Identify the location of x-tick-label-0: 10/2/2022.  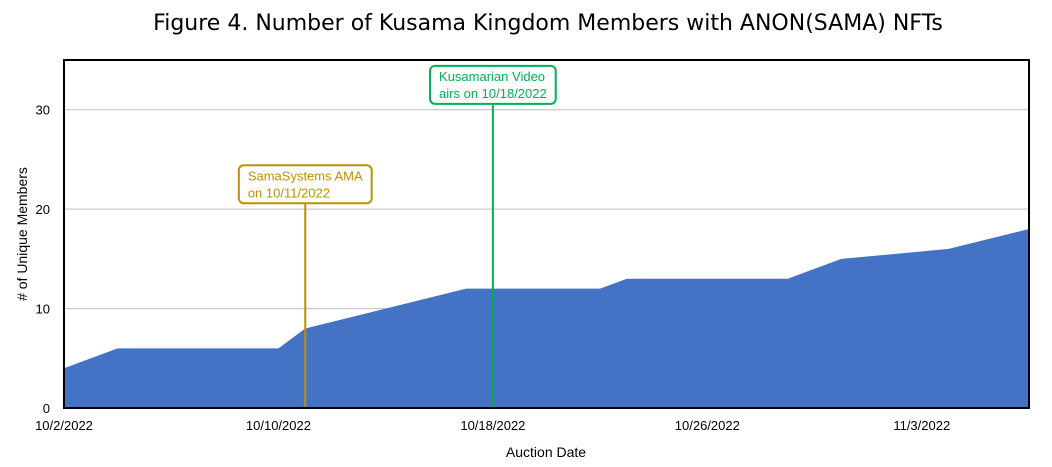
(64, 425).